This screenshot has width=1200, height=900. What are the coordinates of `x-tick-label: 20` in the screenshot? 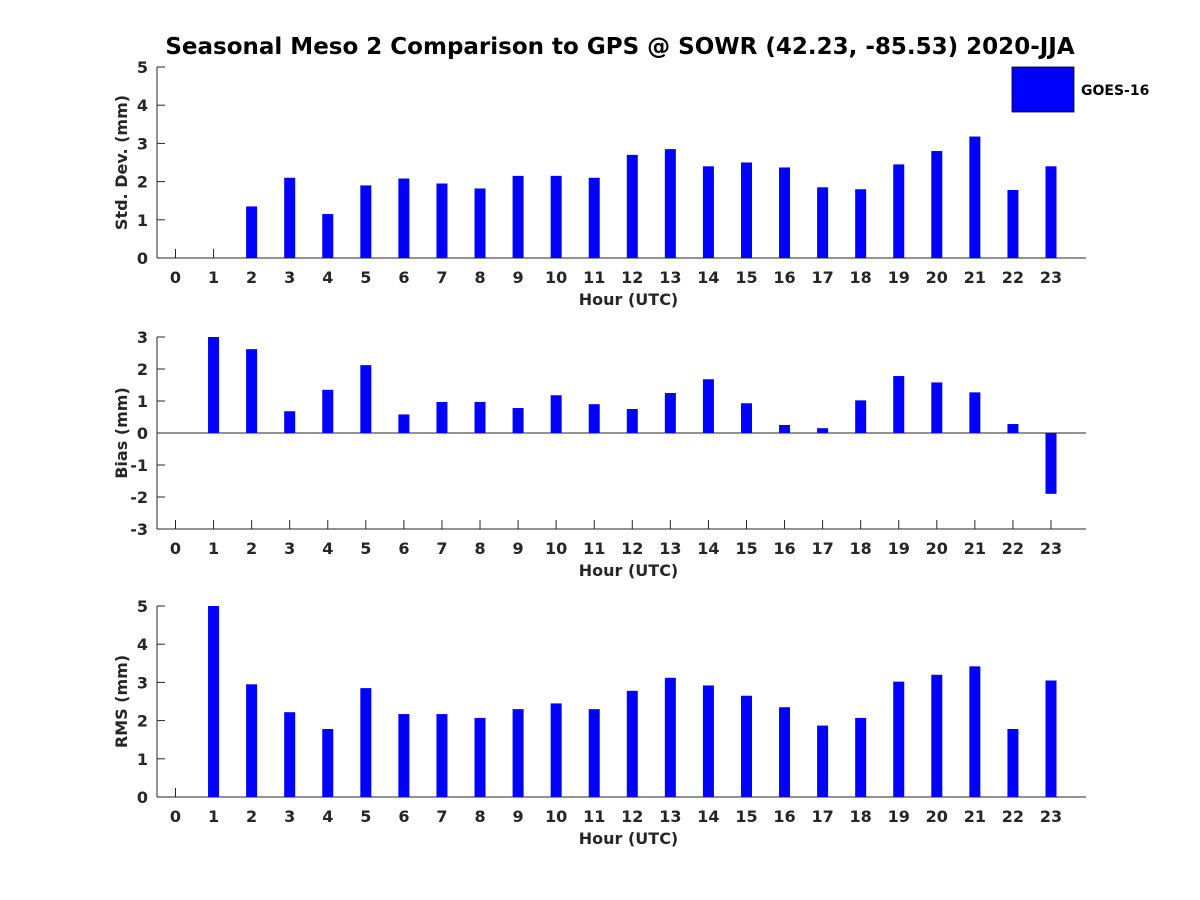 It's located at (937, 548).